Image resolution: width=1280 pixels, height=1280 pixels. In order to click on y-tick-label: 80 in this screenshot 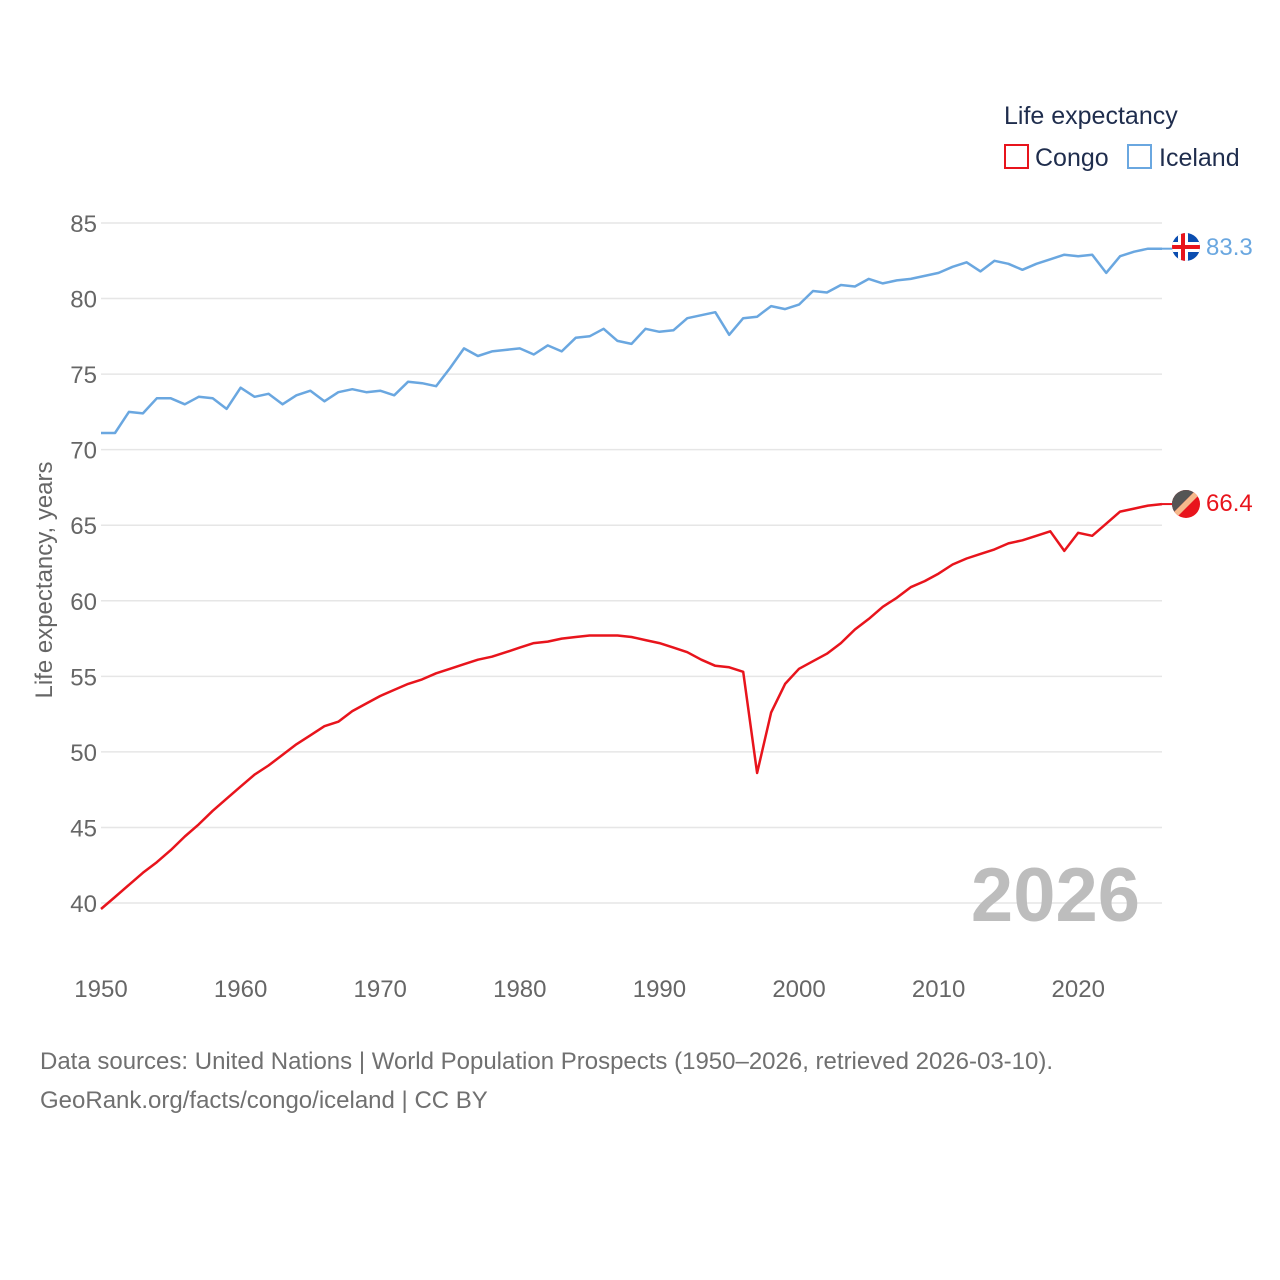, I will do `click(83, 300)`.